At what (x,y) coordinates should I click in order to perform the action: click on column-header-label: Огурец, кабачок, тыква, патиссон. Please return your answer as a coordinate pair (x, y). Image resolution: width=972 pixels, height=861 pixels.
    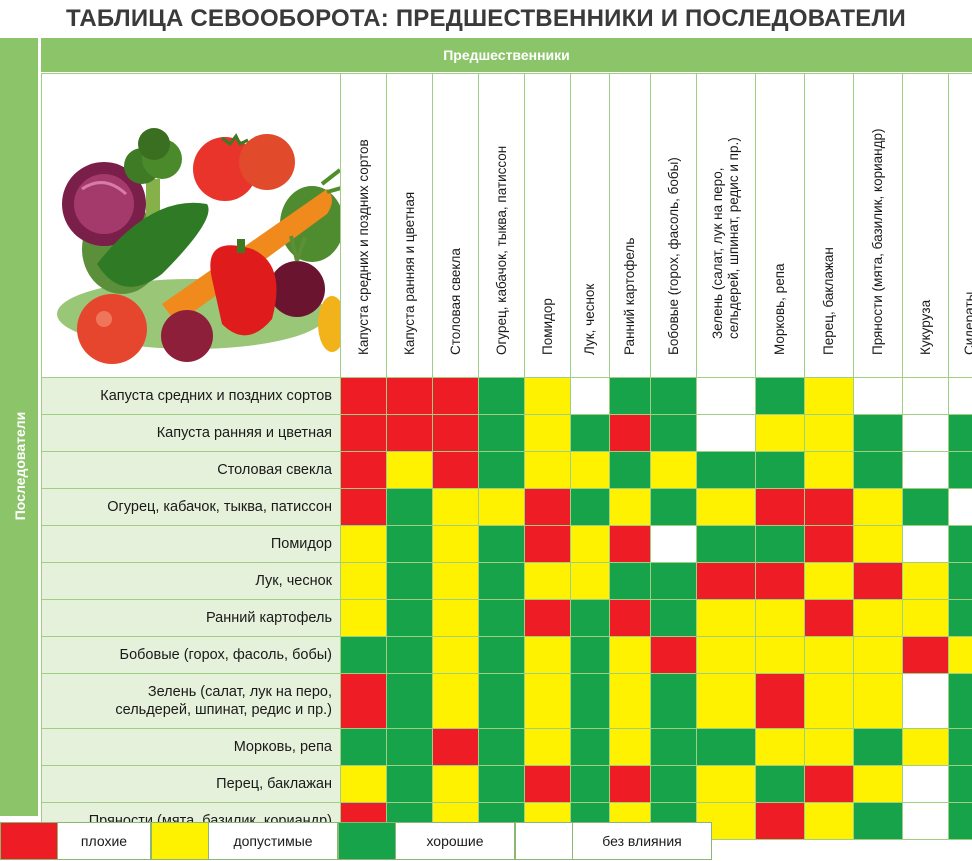
    Looking at the image, I should click on (501, 250).